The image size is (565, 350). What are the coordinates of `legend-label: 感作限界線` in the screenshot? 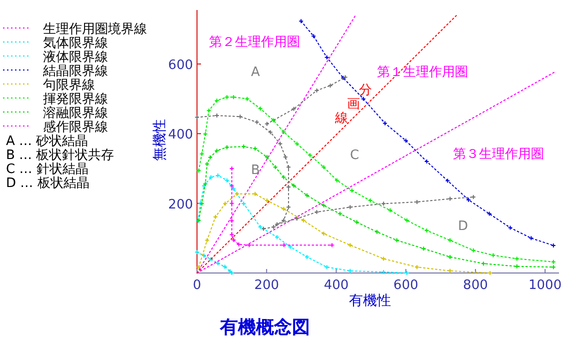 It's located at (75, 127).